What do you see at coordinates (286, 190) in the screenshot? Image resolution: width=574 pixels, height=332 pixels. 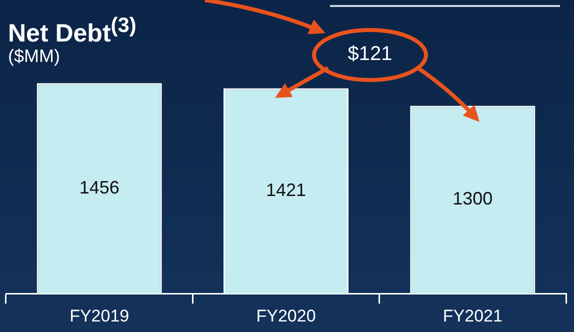 I see `data-label: 1421` at bounding box center [286, 190].